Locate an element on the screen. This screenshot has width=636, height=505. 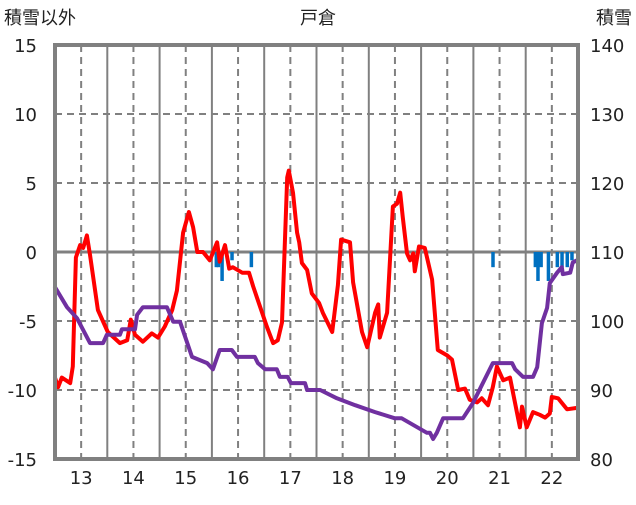
x-tick: 13 is located at coordinates (81, 478).